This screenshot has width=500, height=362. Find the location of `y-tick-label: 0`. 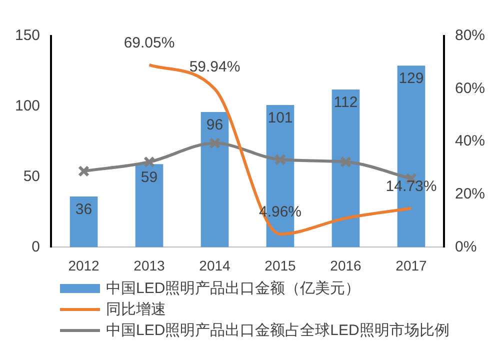

y-tick-label: 0 is located at coordinates (36, 247).